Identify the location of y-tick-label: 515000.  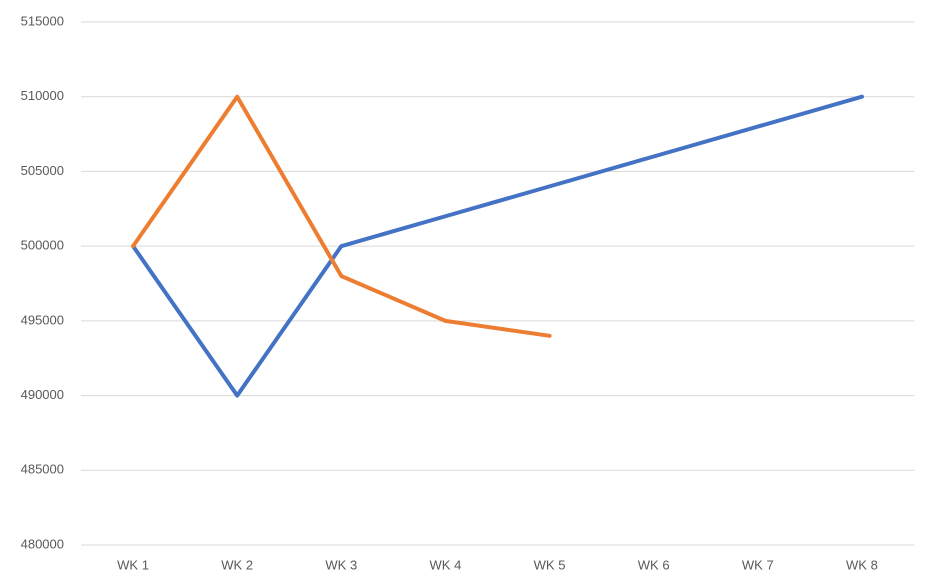
(42, 20).